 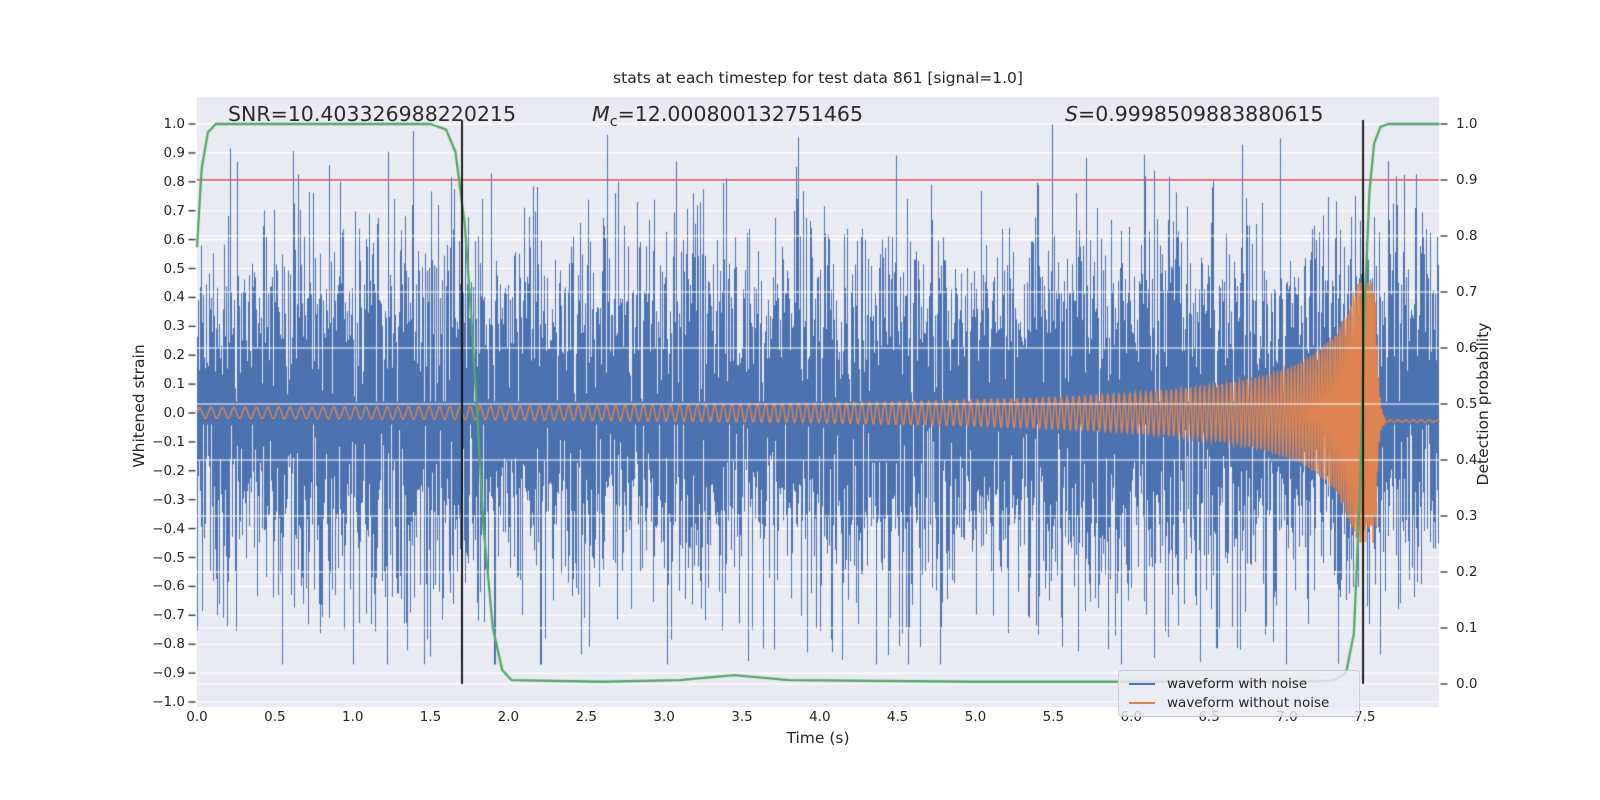 What do you see at coordinates (168, 644) in the screenshot?
I see `y-left-tick-label: −0.8` at bounding box center [168, 644].